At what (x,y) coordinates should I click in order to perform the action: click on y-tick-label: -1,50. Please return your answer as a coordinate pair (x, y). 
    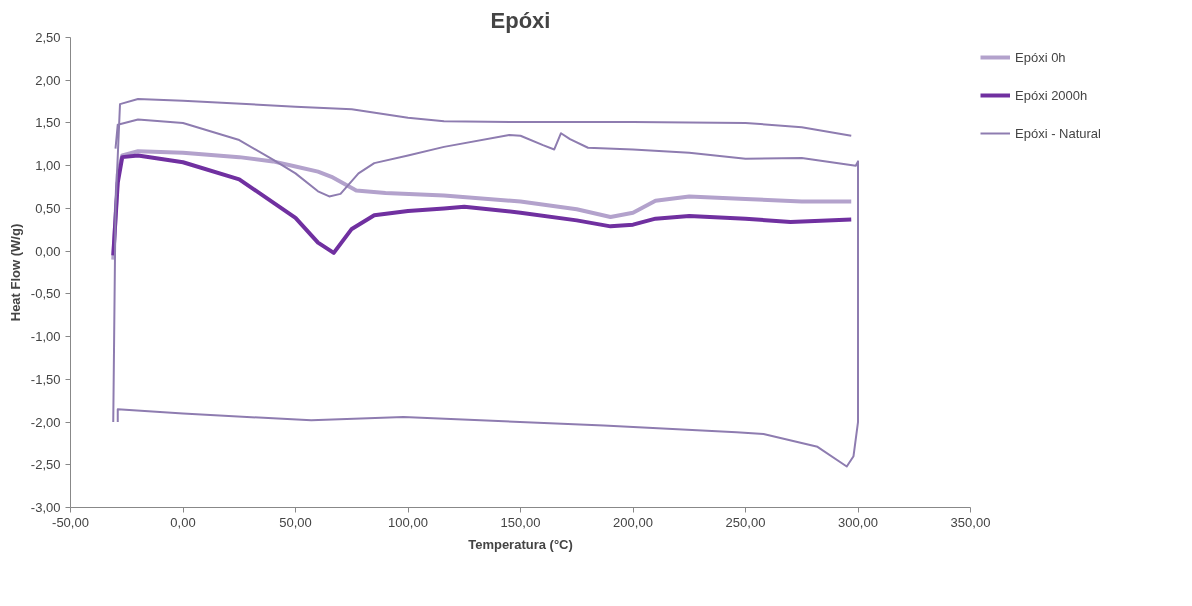
    Looking at the image, I should click on (45, 379).